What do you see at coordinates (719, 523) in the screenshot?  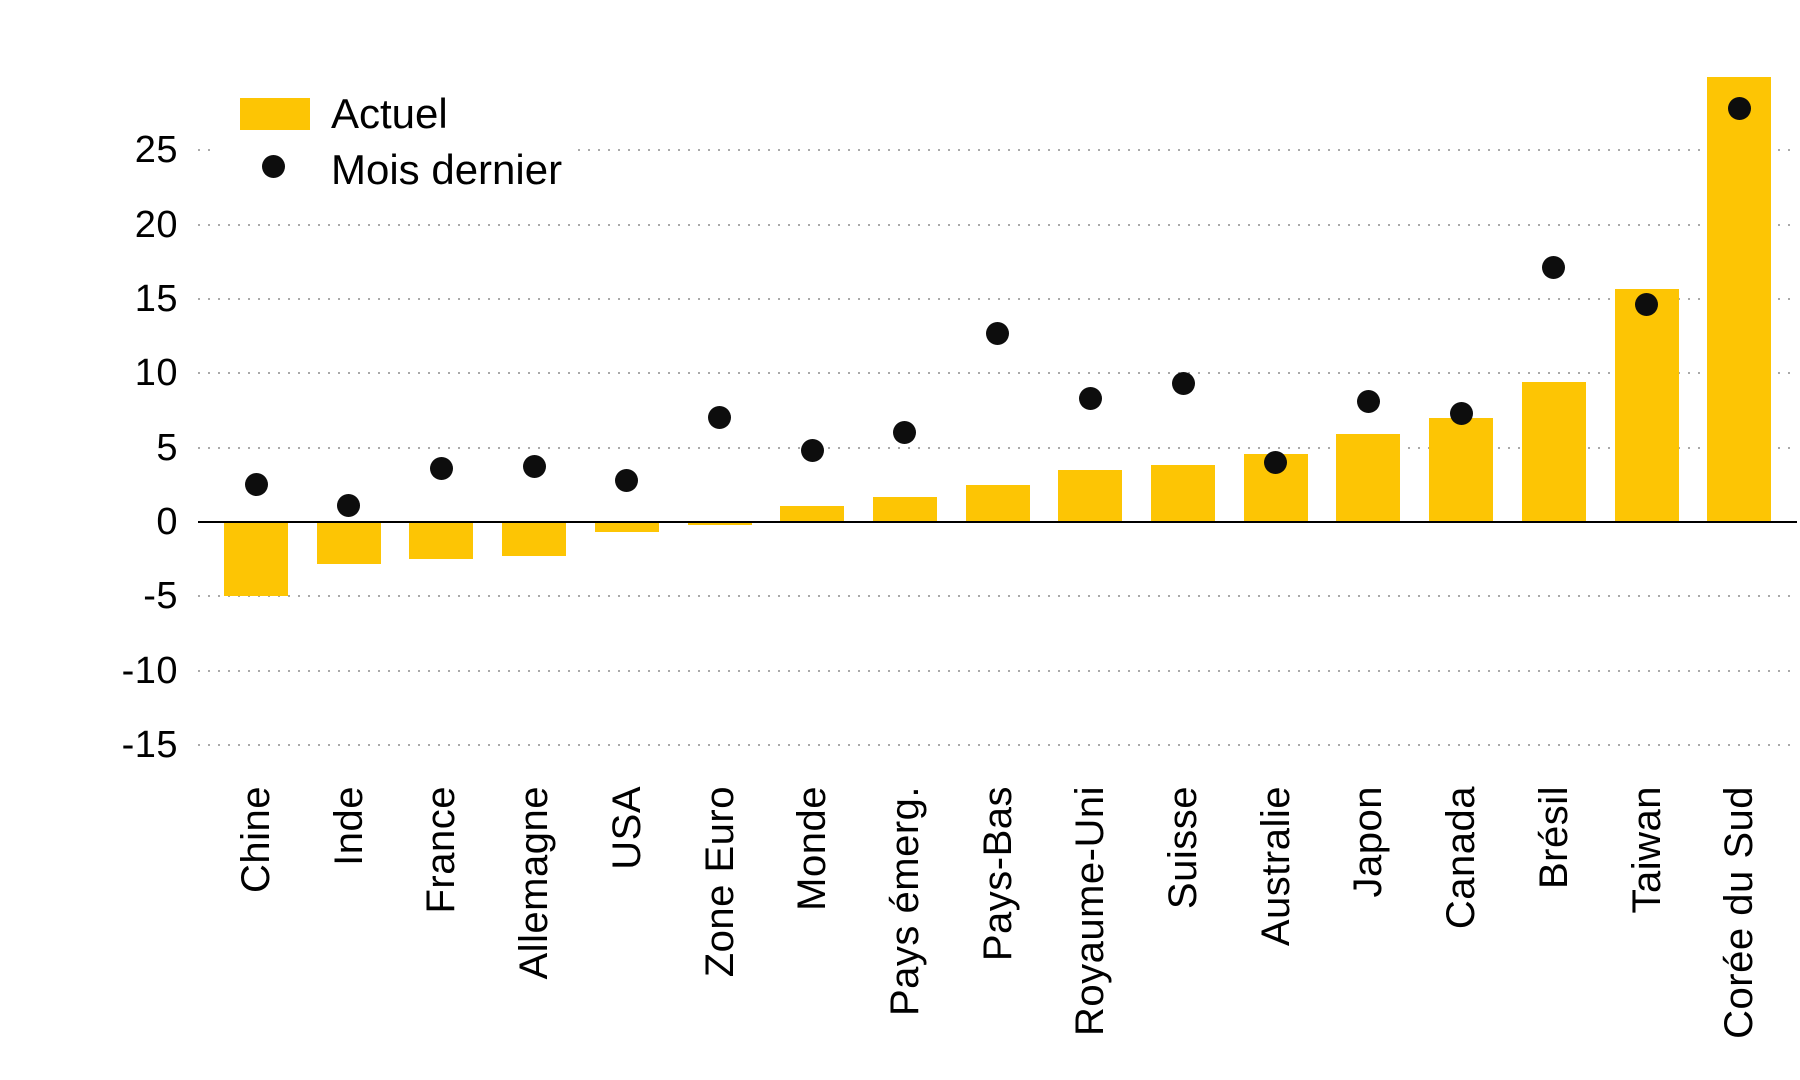 I see `bar-zone-euro` at bounding box center [719, 523].